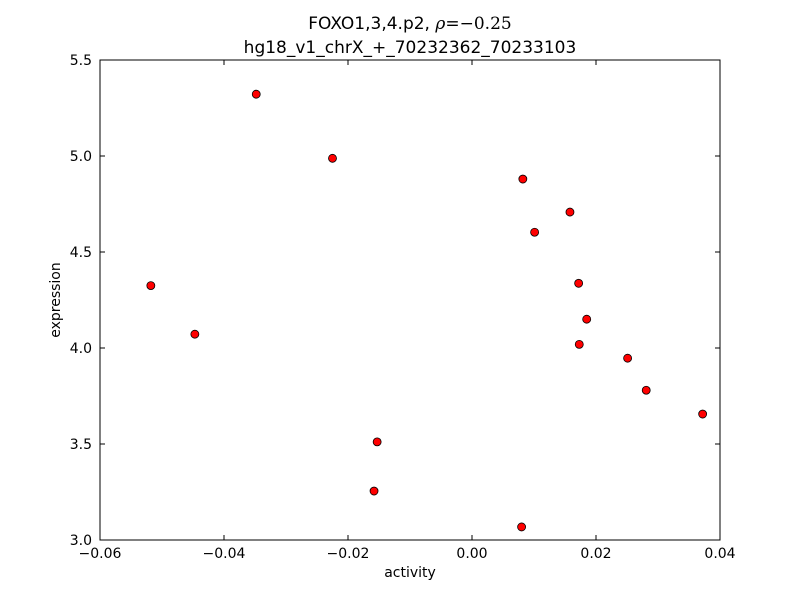  Describe the element at coordinates (410, 573) in the screenshot. I see `x-axis-label: activity` at that location.